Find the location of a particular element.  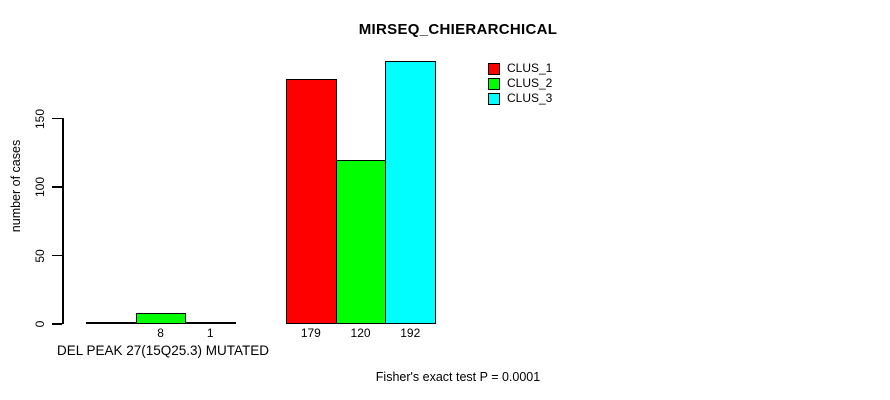

bar-clus_1-group2 is located at coordinates (311, 201).